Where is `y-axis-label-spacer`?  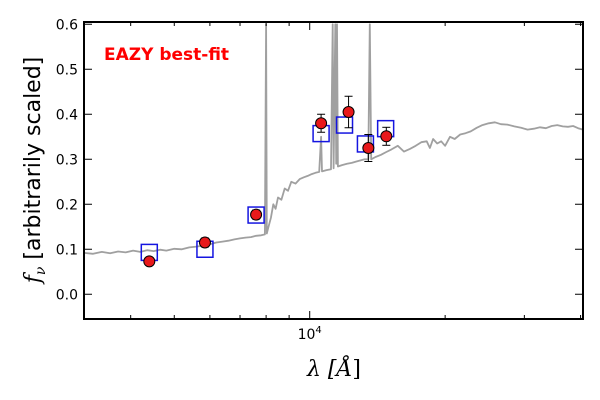 y-axis-label-spacer is located at coordinates (33, 263).